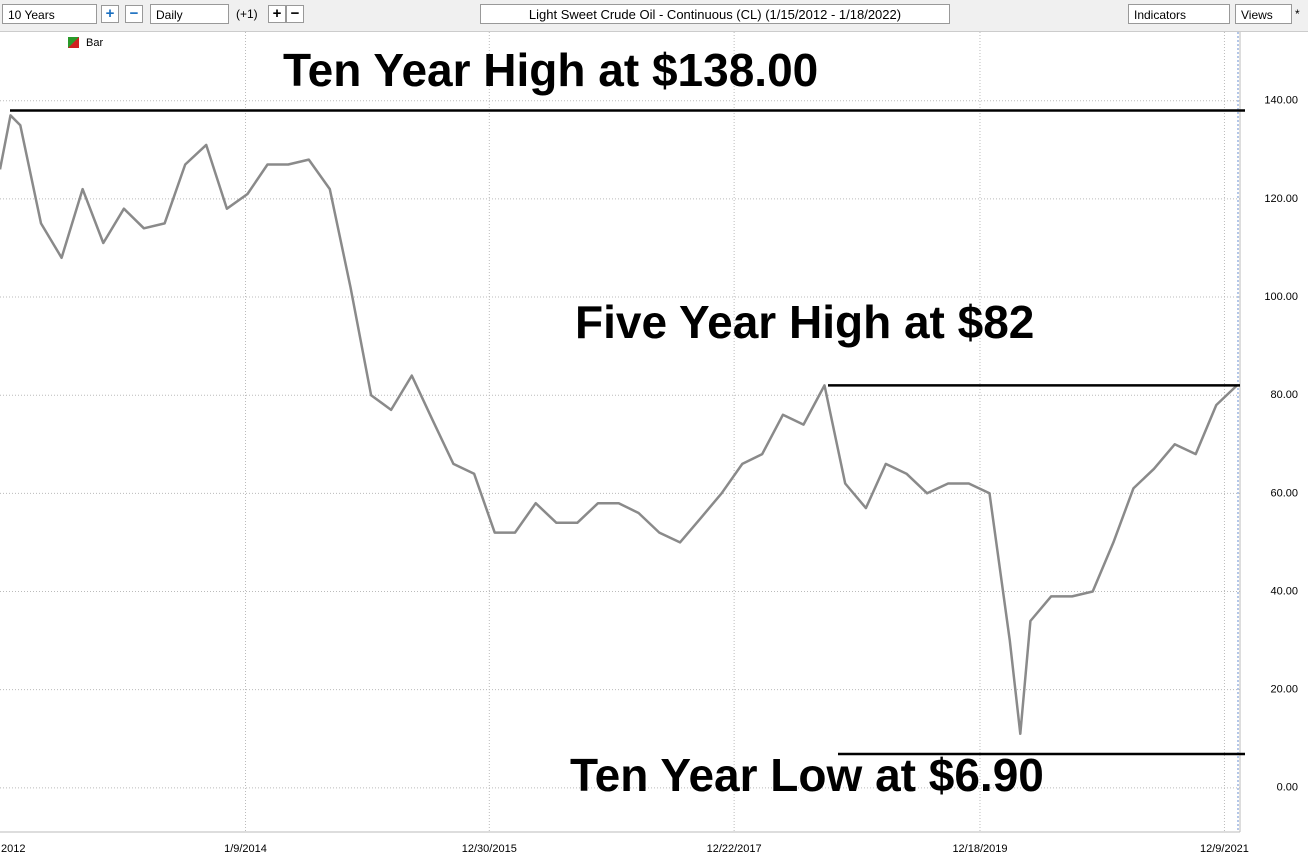  What do you see at coordinates (734, 849) in the screenshot?
I see `x-tick-label: 12/22/2017` at bounding box center [734, 849].